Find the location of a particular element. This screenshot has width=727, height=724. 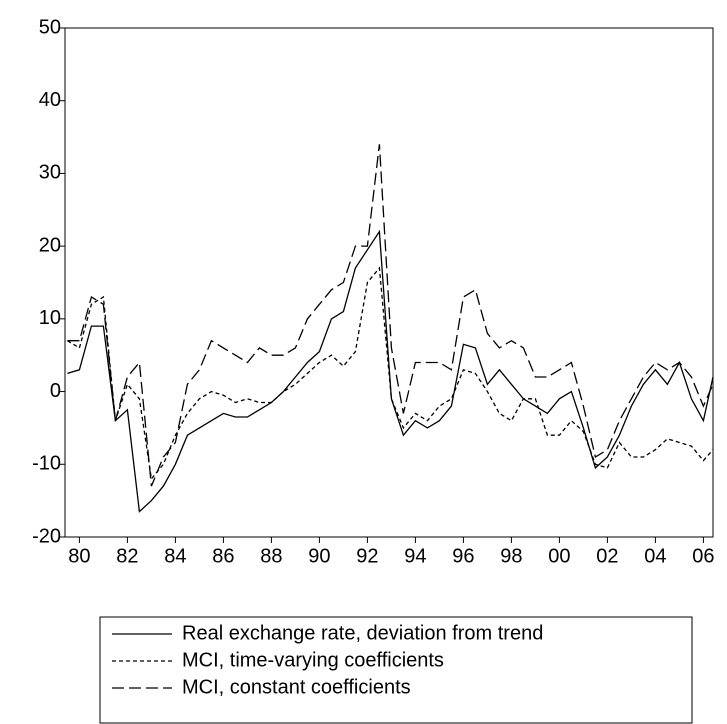

x-tick-label: 00 is located at coordinates (559, 556).